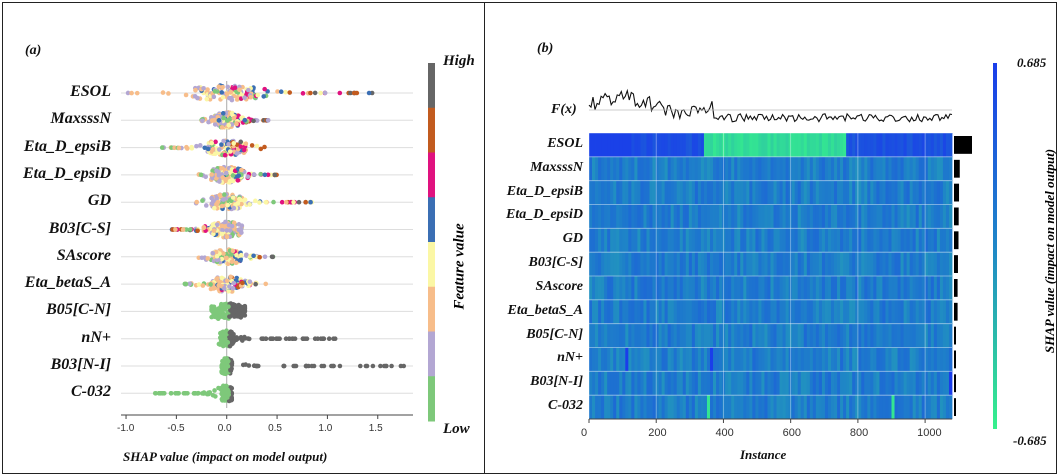  I want to click on feature-label: GD, so click(99, 201).